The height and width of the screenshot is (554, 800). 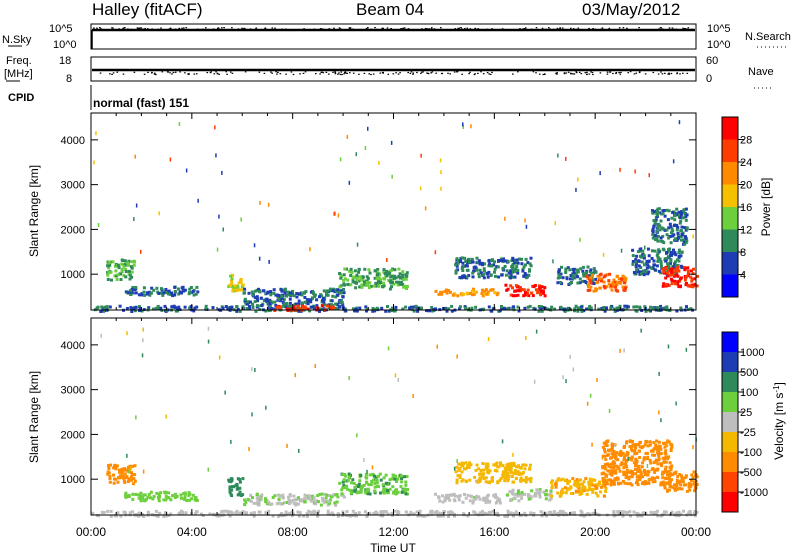 What do you see at coordinates (730, 128) in the screenshot?
I see `power-colorbar-cell` at bounding box center [730, 128].